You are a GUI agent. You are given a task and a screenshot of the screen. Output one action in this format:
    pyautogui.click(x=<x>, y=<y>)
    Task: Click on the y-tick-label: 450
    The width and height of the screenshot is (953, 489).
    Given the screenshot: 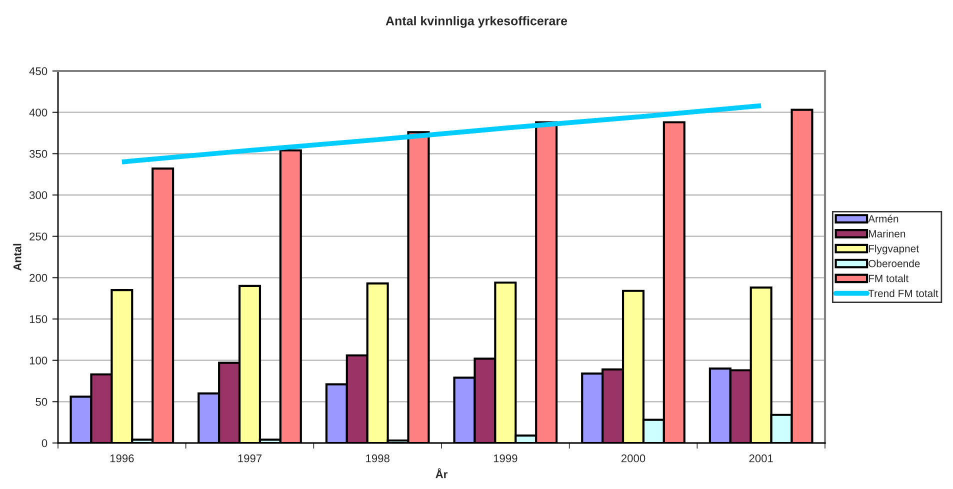 What is the action you would take?
    pyautogui.click(x=38, y=71)
    